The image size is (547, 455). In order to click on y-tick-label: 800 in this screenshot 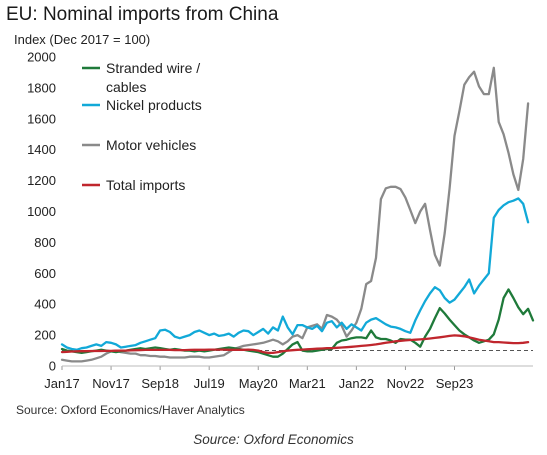, I will do `click(45, 242)`.